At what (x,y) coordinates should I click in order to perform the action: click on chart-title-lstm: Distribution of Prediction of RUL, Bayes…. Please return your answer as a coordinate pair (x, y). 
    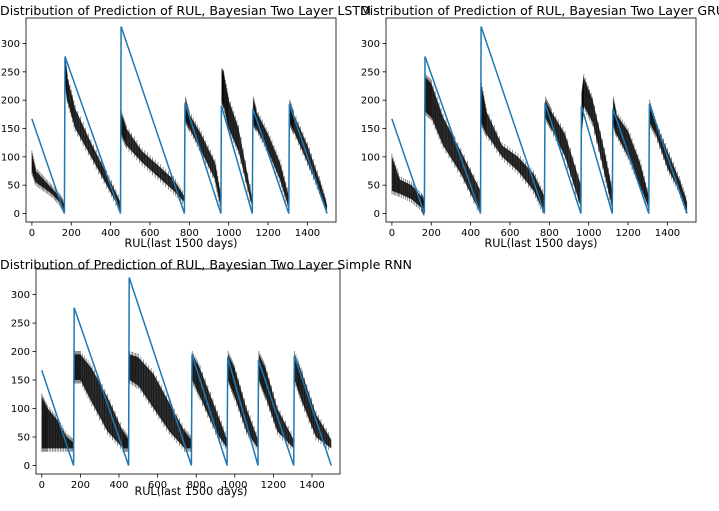
    Looking at the image, I should click on (185, 10).